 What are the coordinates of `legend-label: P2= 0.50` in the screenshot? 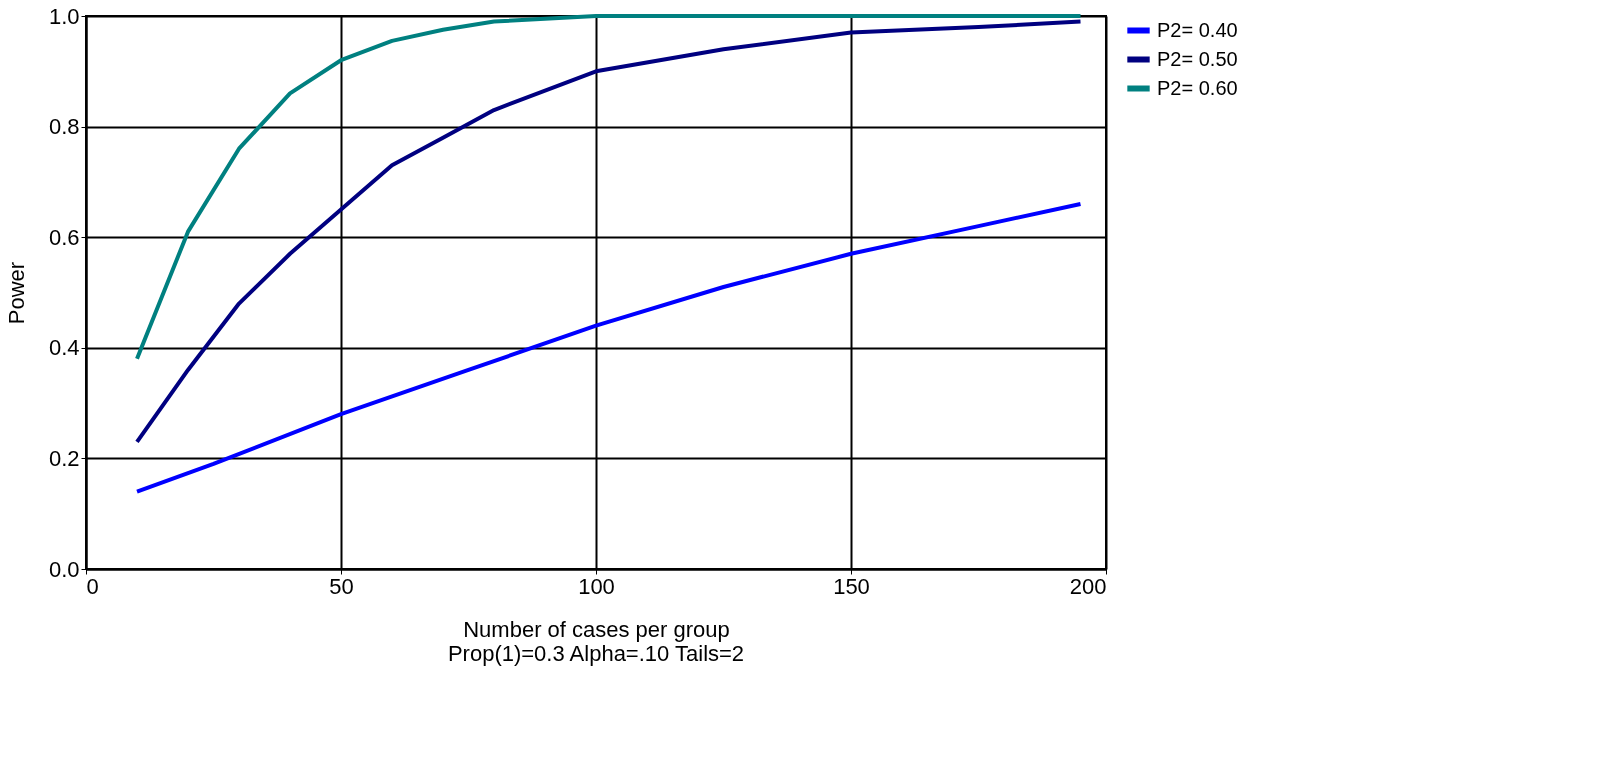 It's located at (1197, 58).